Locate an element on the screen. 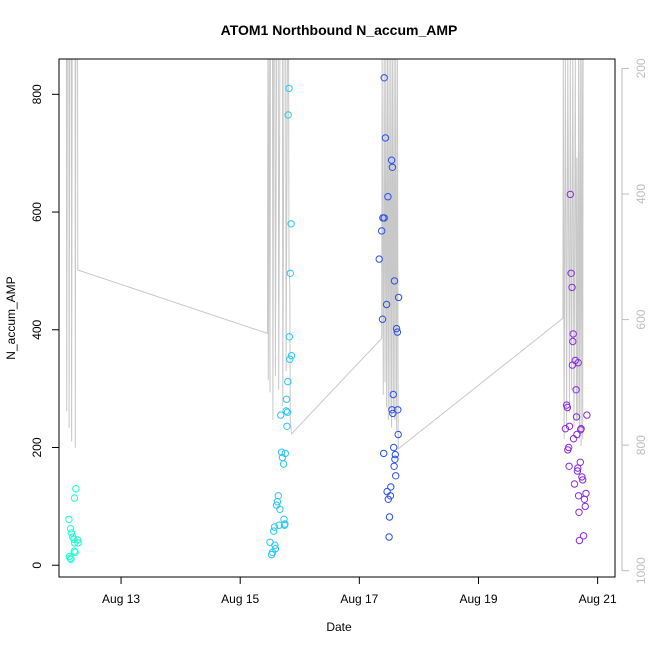 Image resolution: width=650 pixels, height=650 pixels. y2-tick-label: 600 is located at coordinates (641, 319).